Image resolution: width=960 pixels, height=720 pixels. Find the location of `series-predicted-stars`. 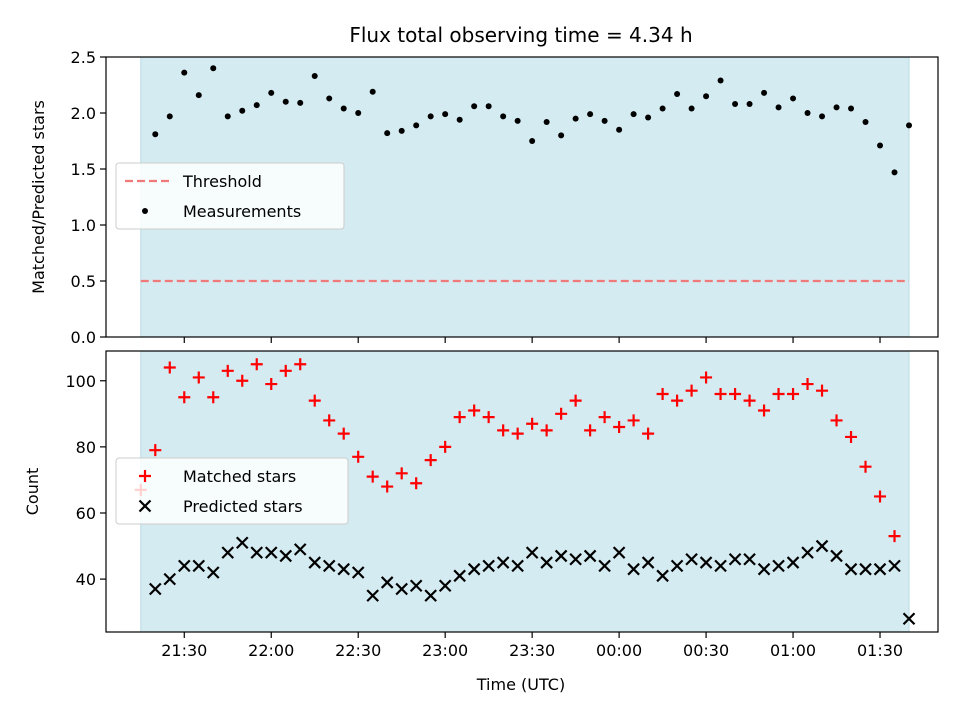

series-predicted-stars is located at coordinates (532, 581).